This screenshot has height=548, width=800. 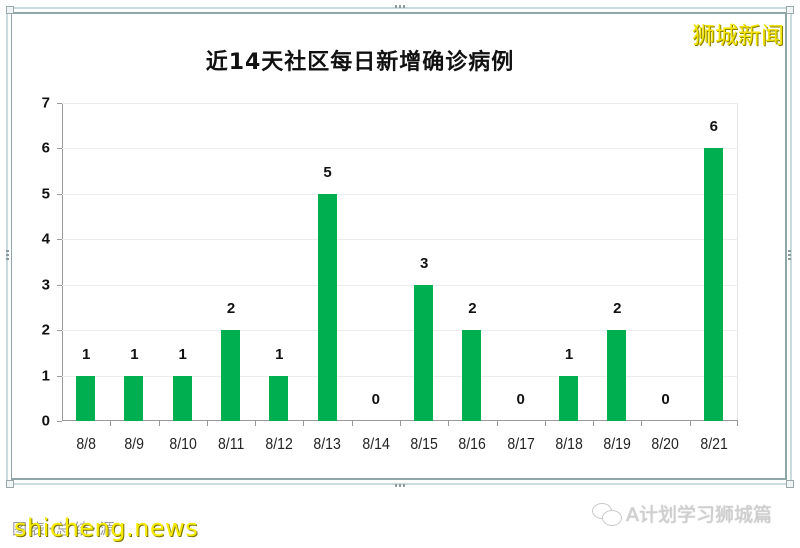 I want to click on y-tick-label: 3, so click(x=45, y=285).